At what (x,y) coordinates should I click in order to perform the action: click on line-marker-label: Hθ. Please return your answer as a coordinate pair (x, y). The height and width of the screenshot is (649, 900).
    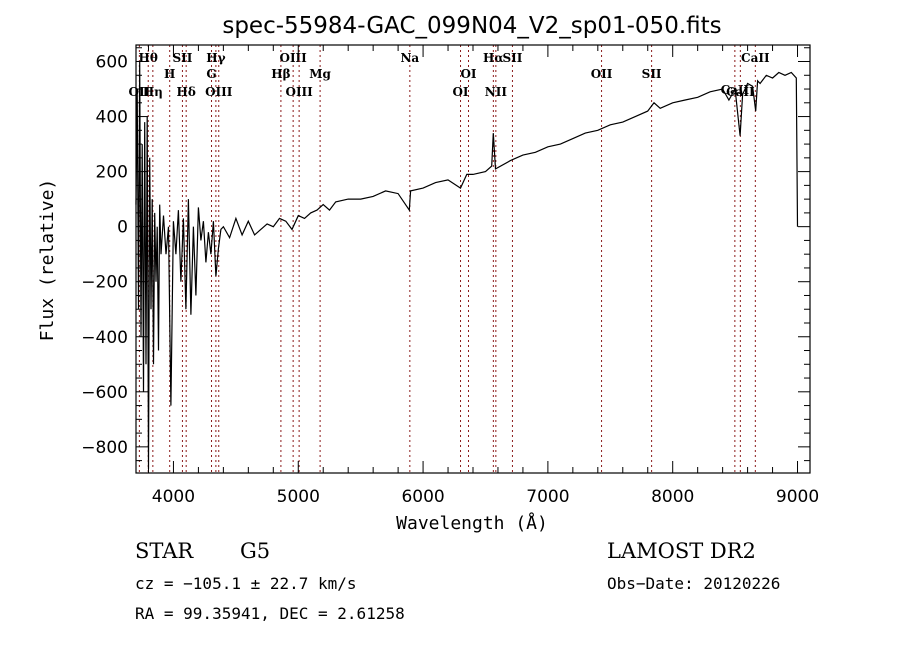
    Looking at the image, I should click on (148, 58).